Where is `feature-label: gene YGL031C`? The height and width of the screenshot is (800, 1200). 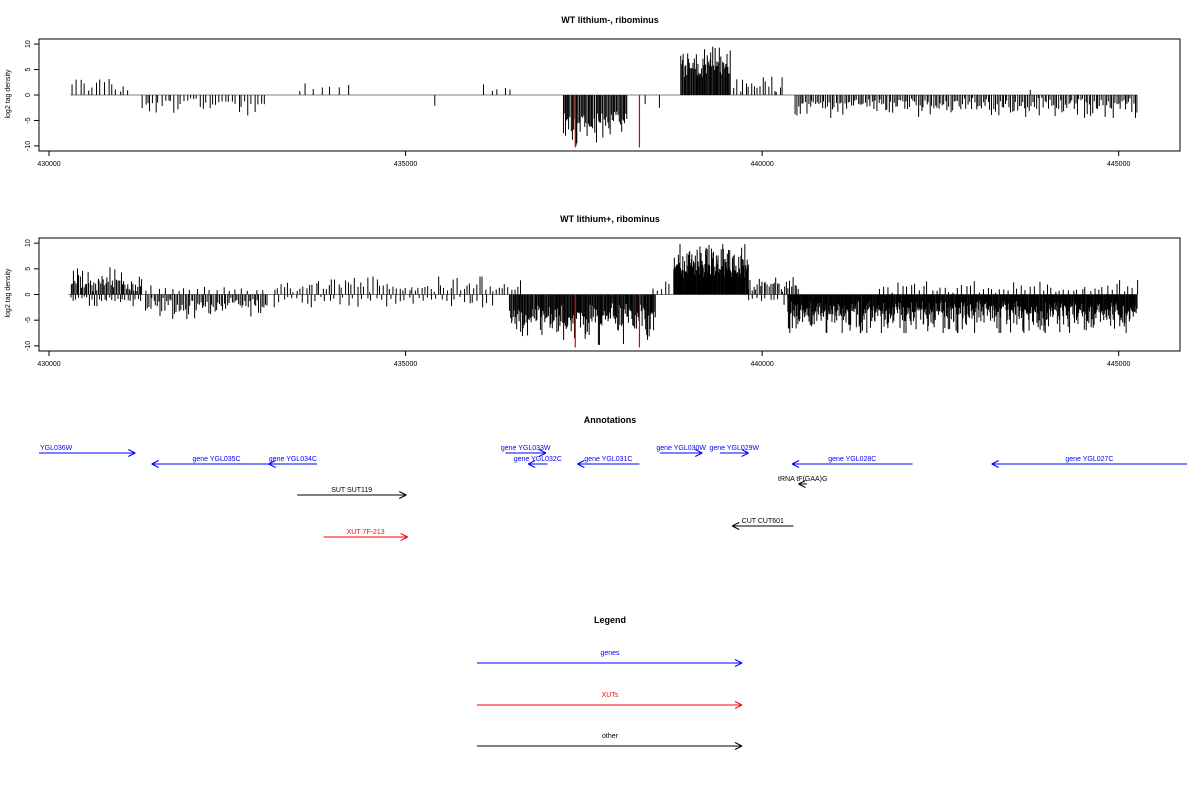
feature-label: gene YGL031C is located at coordinates (608, 459).